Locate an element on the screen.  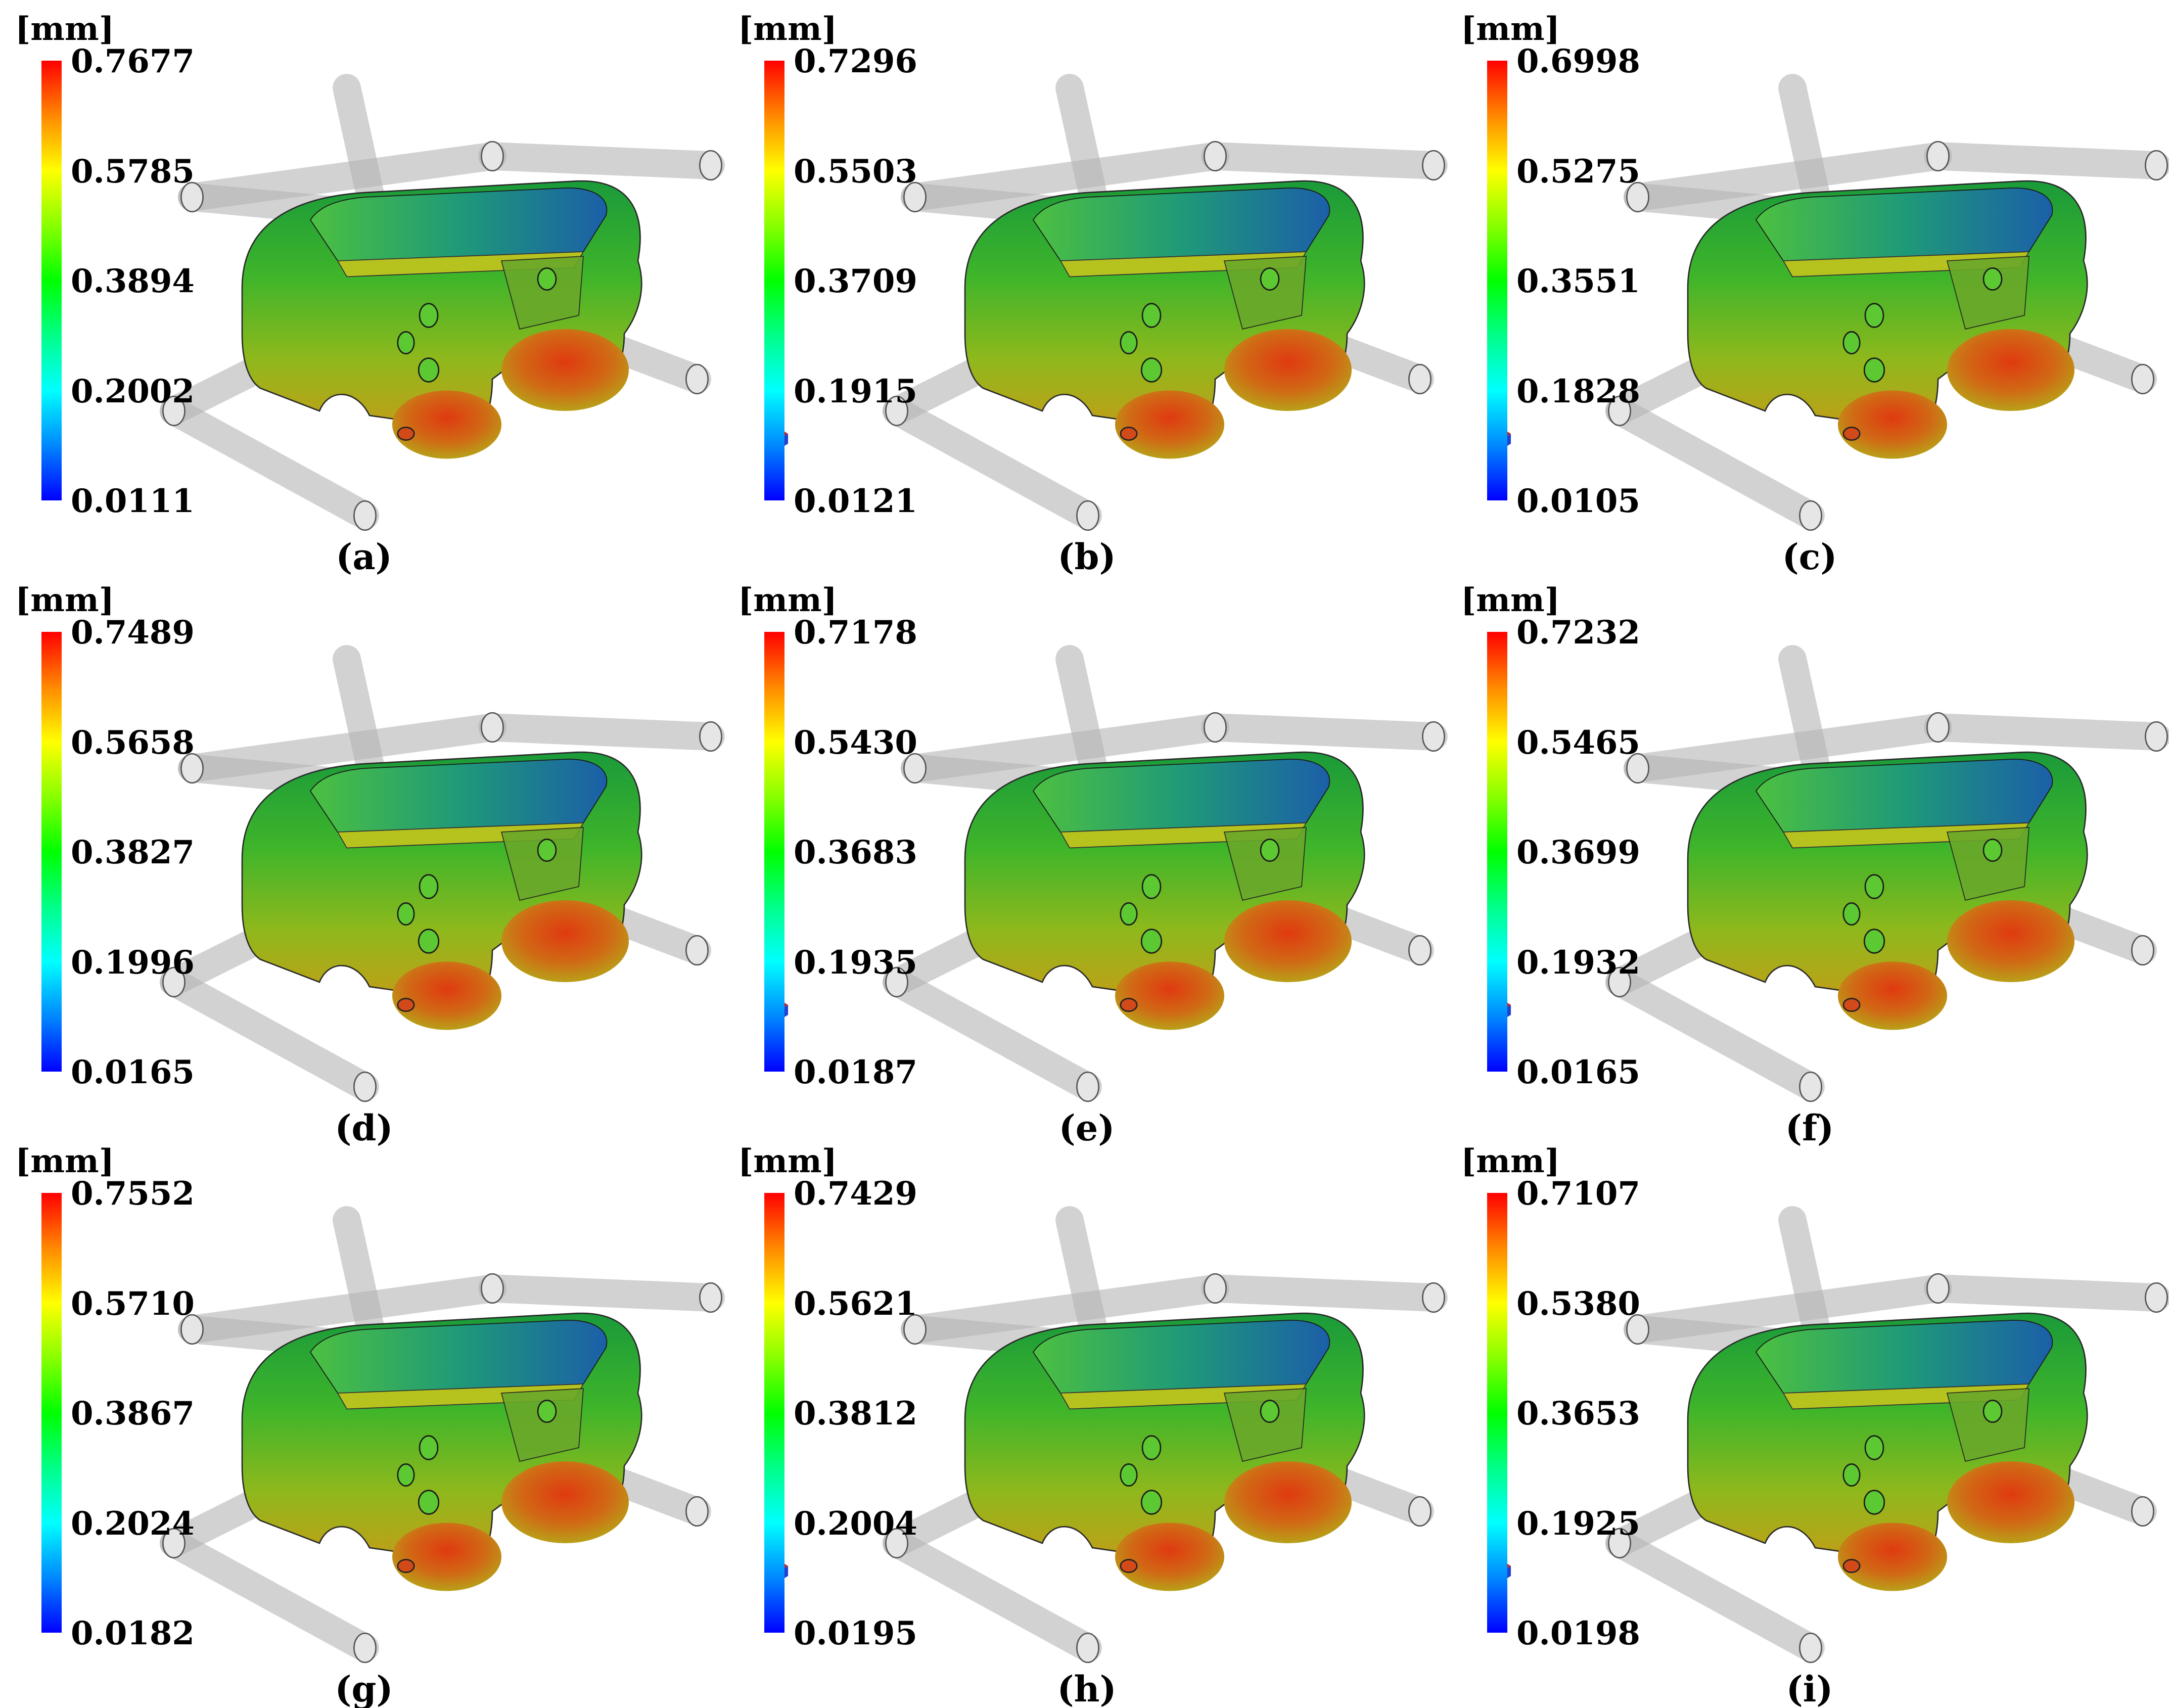
colorbar-tick-label: 0.0111 is located at coordinates (133, 501).